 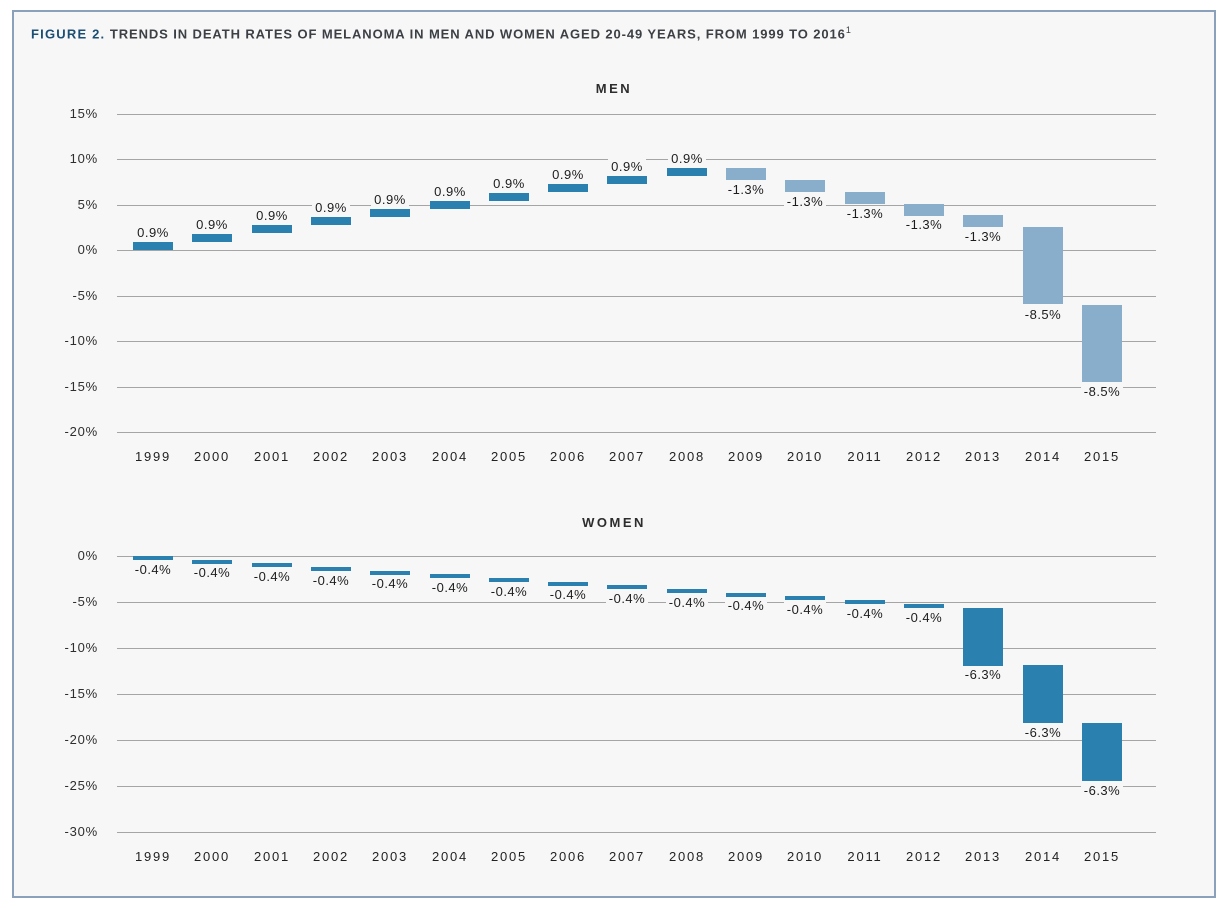 I want to click on y-axis-tick-label: -5%, so click(x=85, y=295).